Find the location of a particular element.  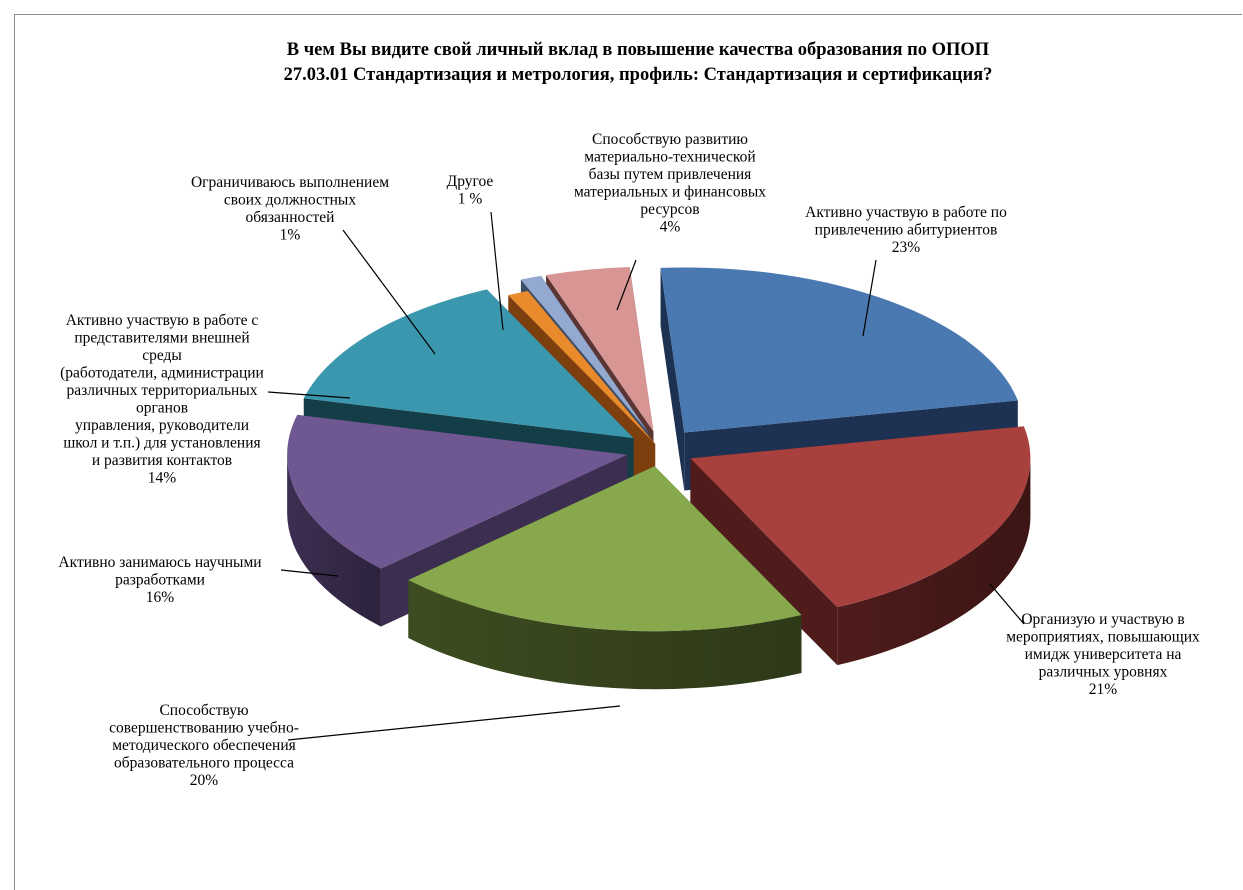

slice-label-text: (работодатели, администрации is located at coordinates (162, 373).